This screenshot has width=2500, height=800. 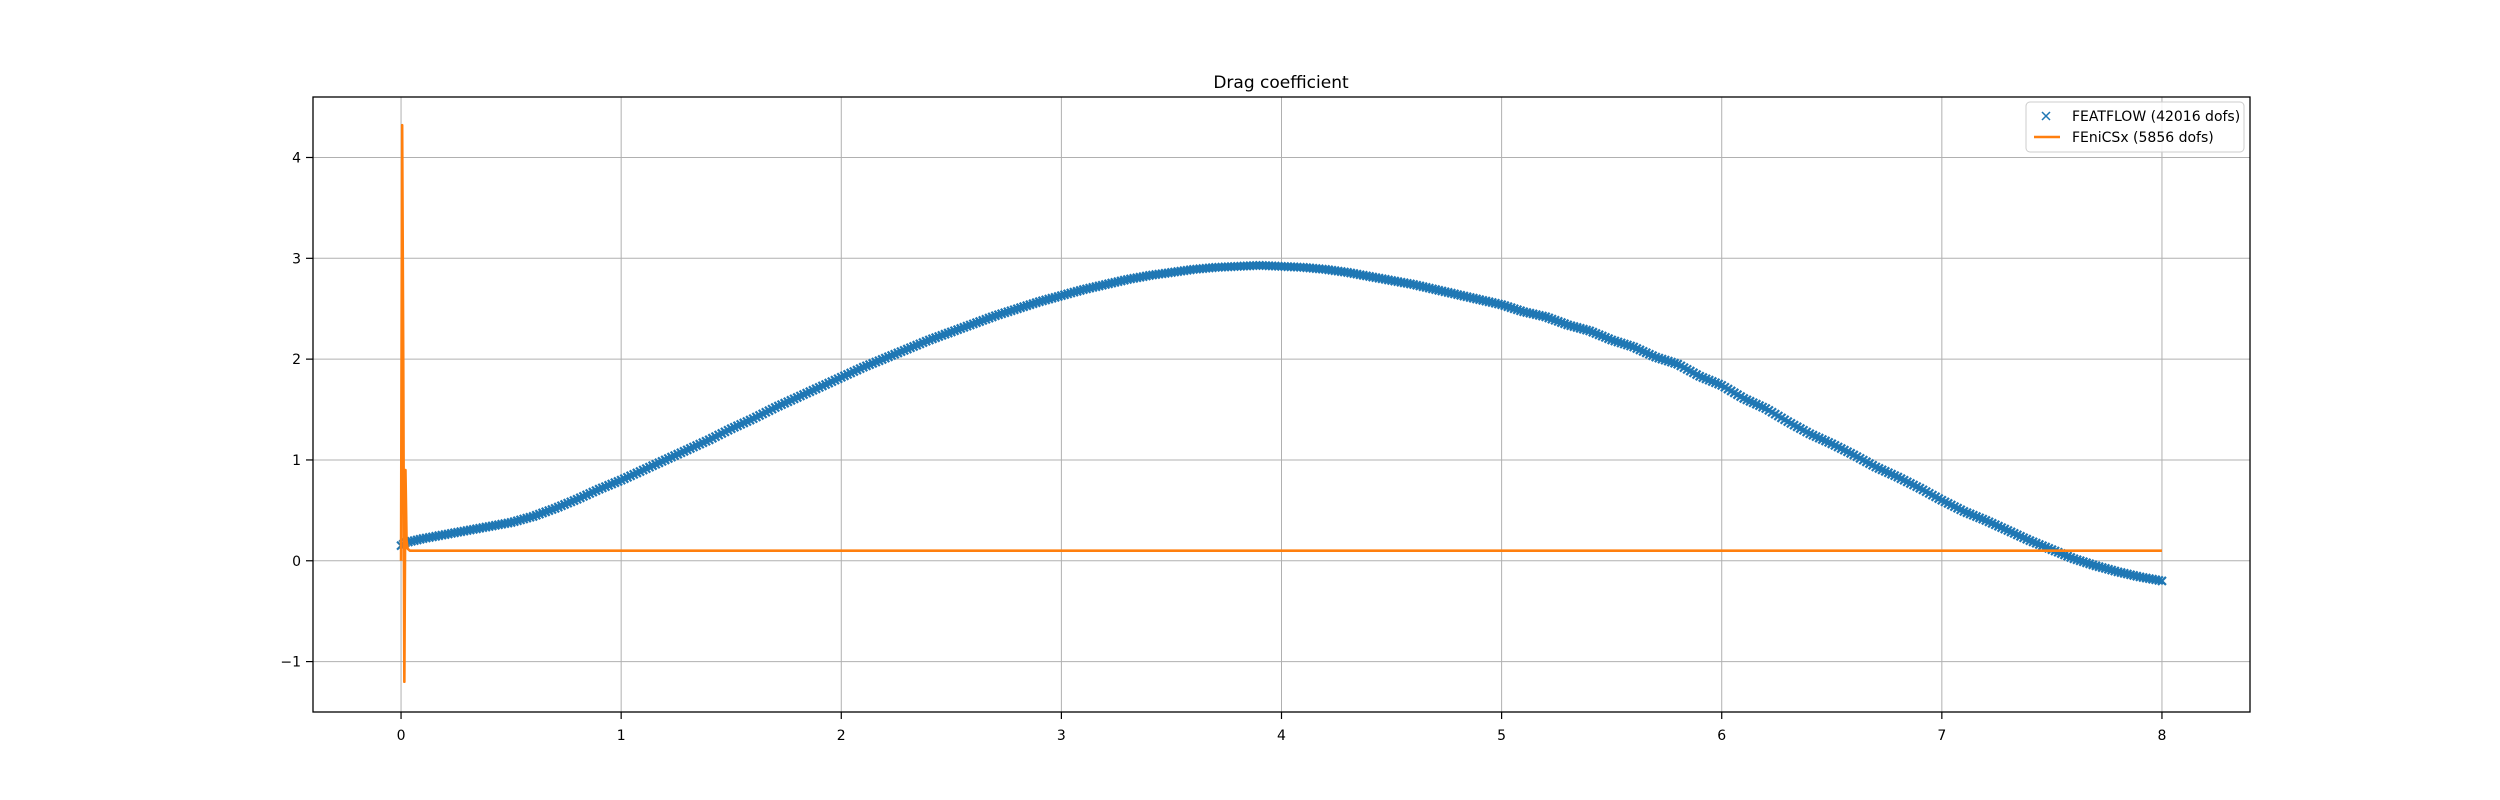 I want to click on y-tick-label: 2, so click(x=296, y=360).